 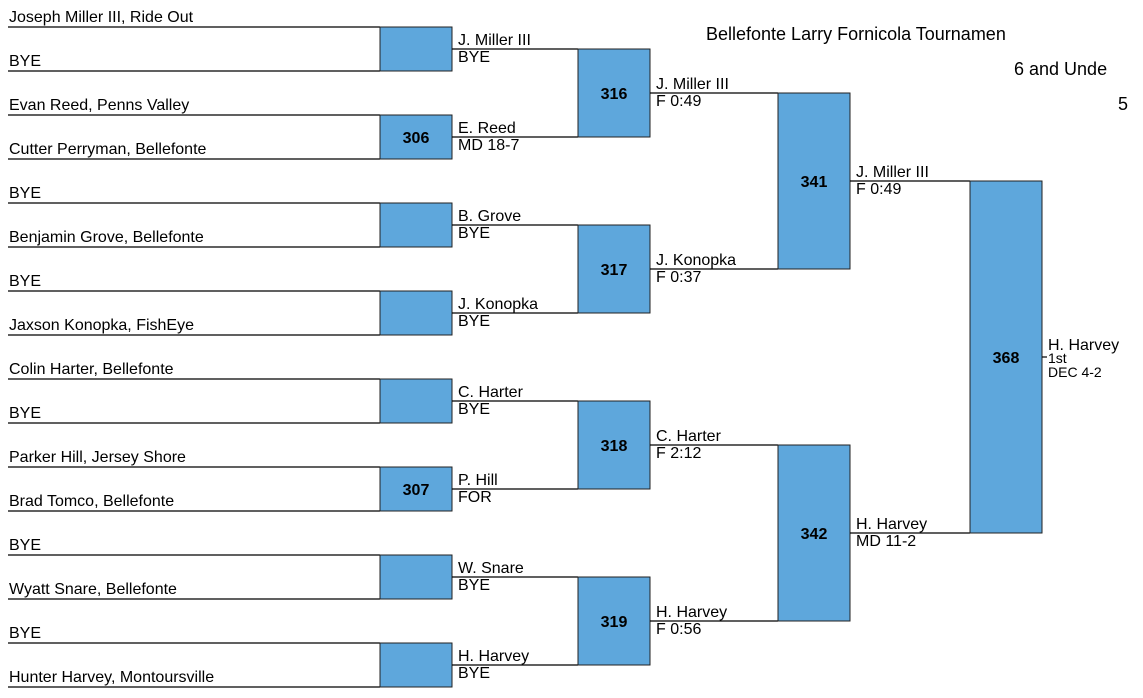 I want to click on winner-name: P. Hill, so click(x=478, y=480).